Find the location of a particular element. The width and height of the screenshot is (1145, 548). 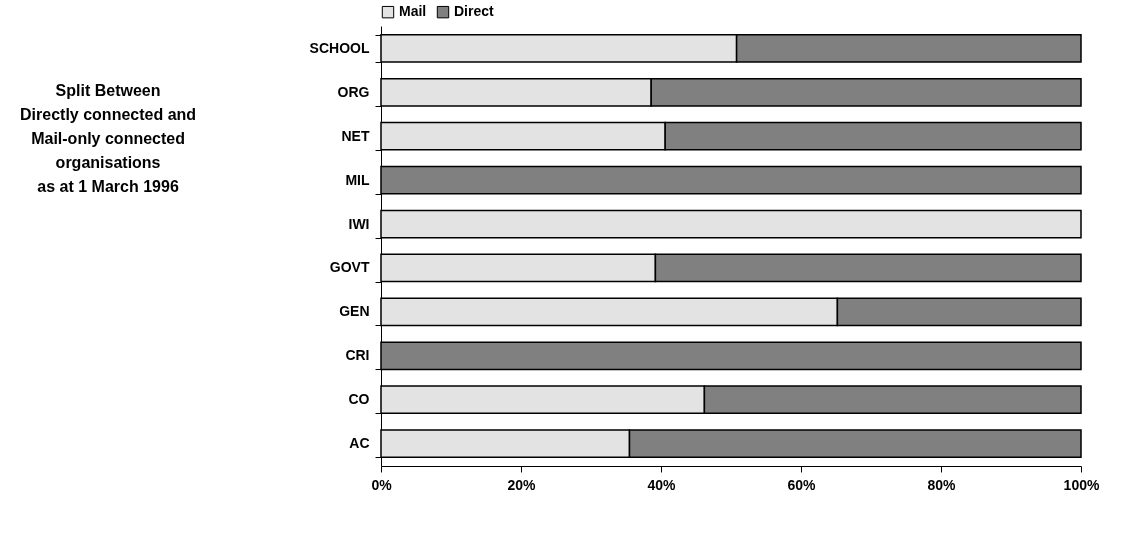

y-tick-label: GOVT is located at coordinates (349, 267).